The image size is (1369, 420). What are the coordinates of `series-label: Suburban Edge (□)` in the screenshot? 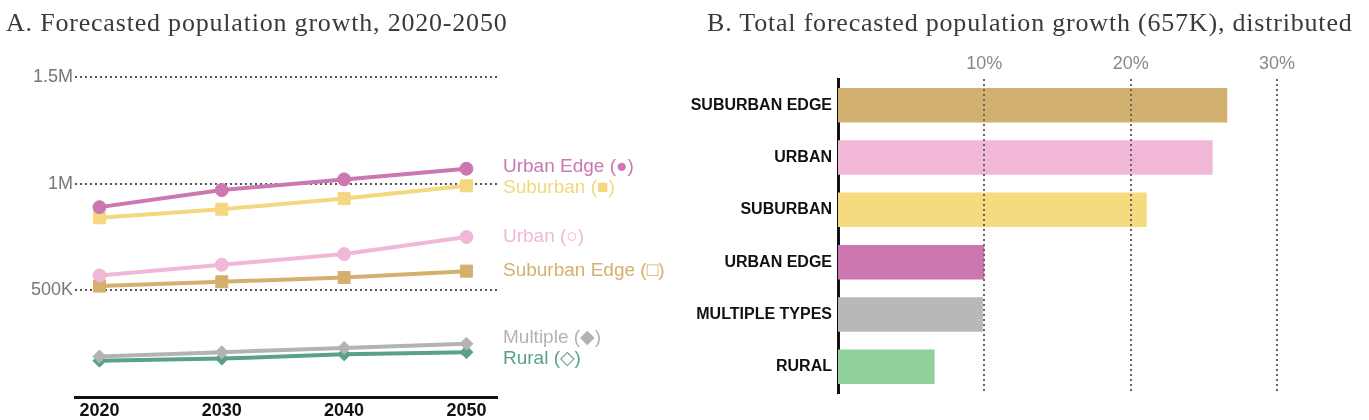 It's located at (584, 270).